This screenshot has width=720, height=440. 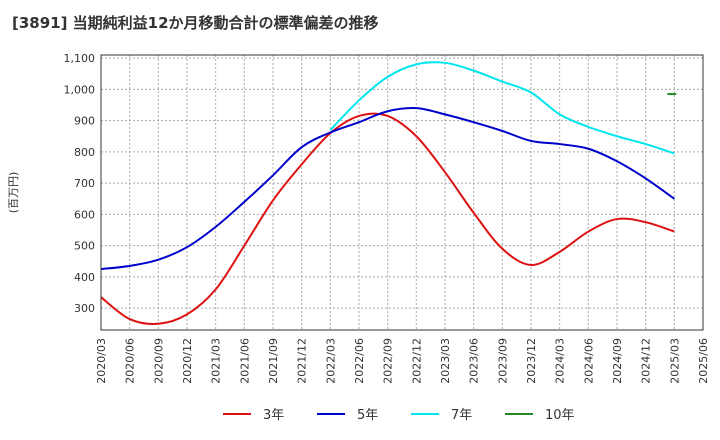 What do you see at coordinates (703, 361) in the screenshot?
I see `x-tick-label: 2025/06` at bounding box center [703, 361].